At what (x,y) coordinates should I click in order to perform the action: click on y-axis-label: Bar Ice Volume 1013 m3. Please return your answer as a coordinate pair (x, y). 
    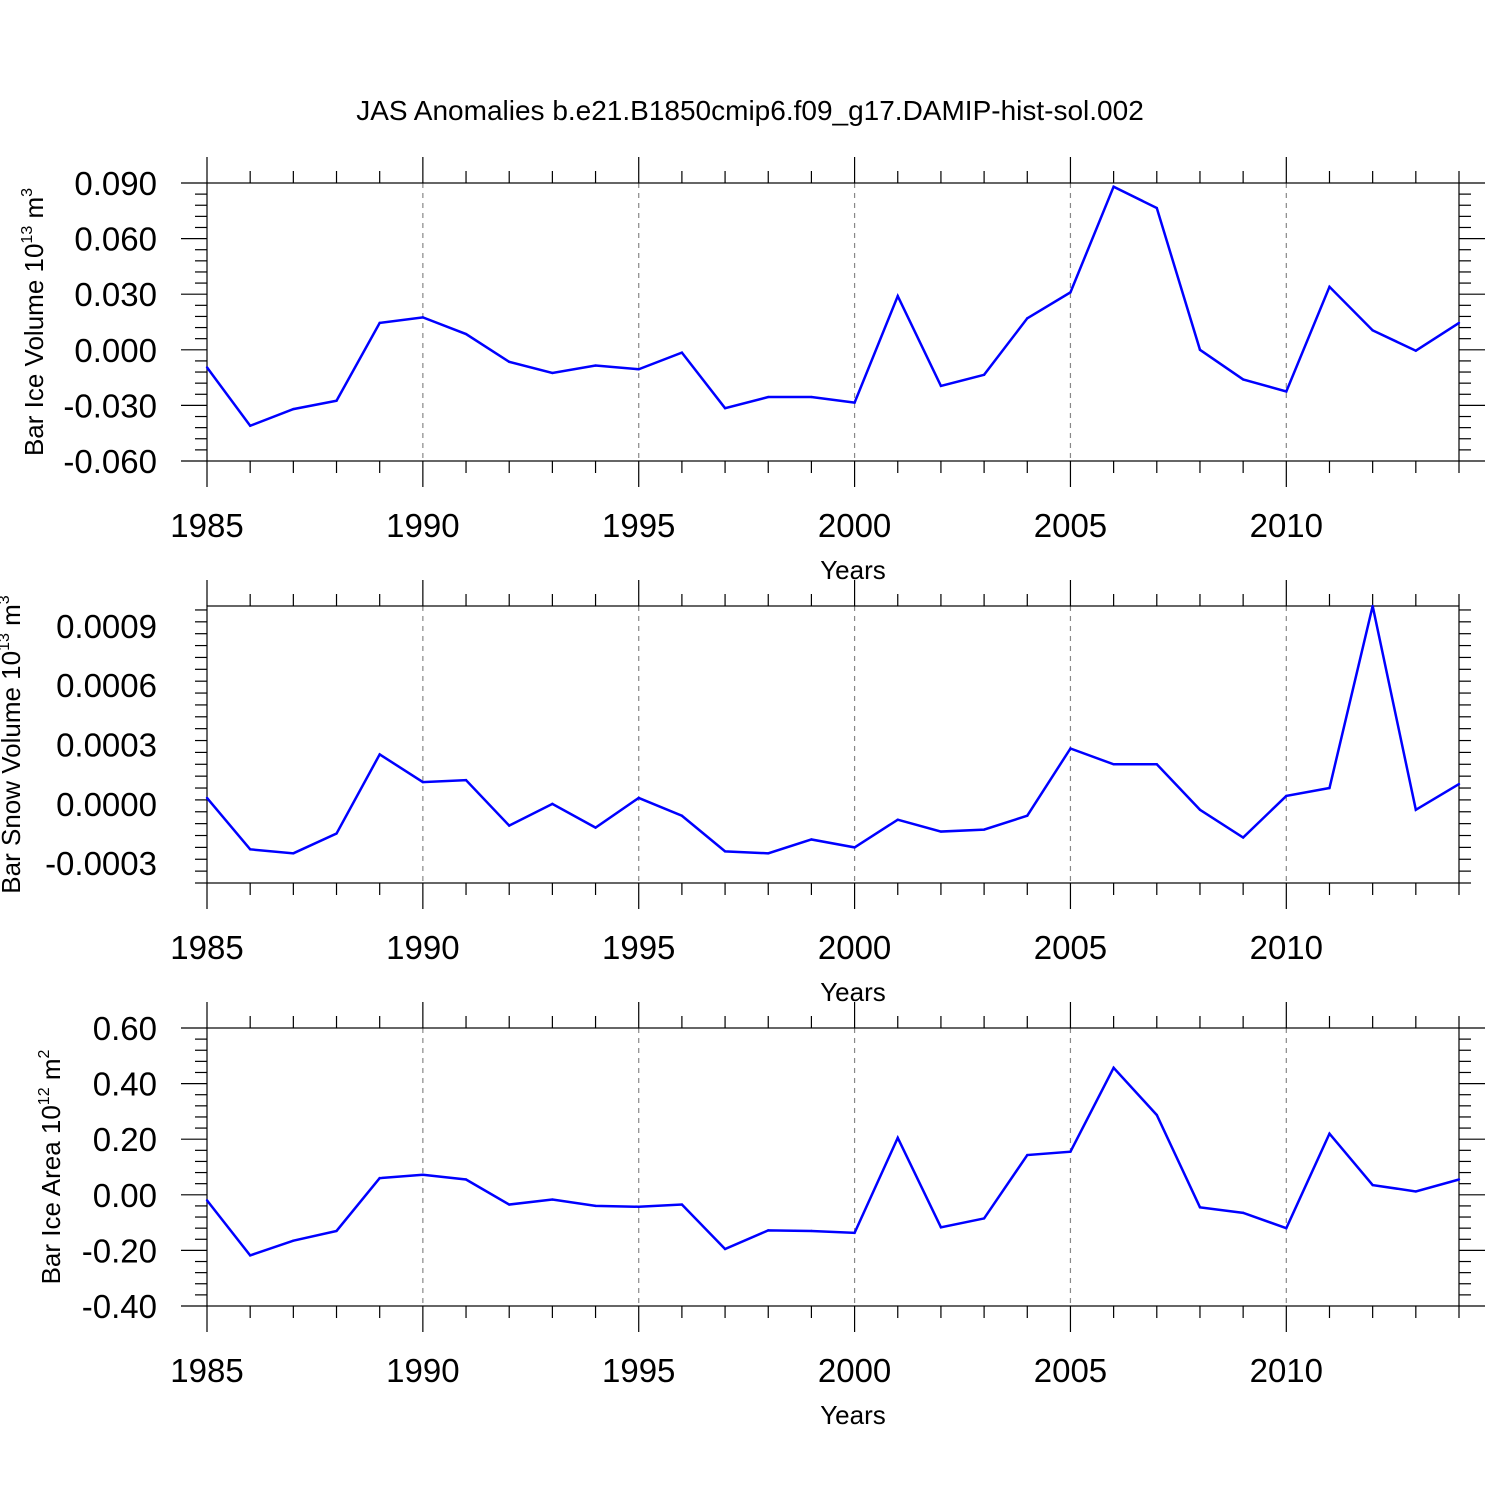
    Looking at the image, I should click on (34, 322).